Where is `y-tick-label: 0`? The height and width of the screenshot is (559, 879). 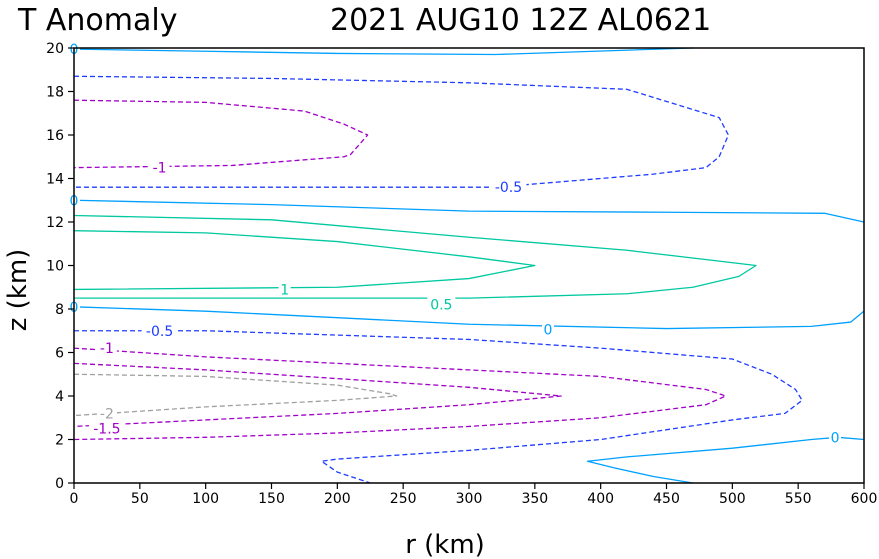 y-tick-label: 0 is located at coordinates (59, 484).